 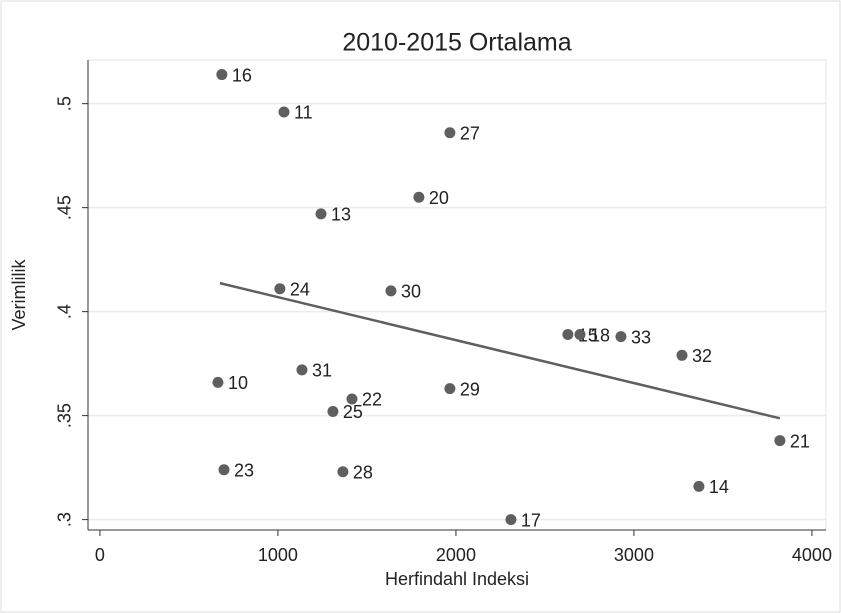 What do you see at coordinates (600, 335) in the screenshot?
I see `point-label: 18` at bounding box center [600, 335].